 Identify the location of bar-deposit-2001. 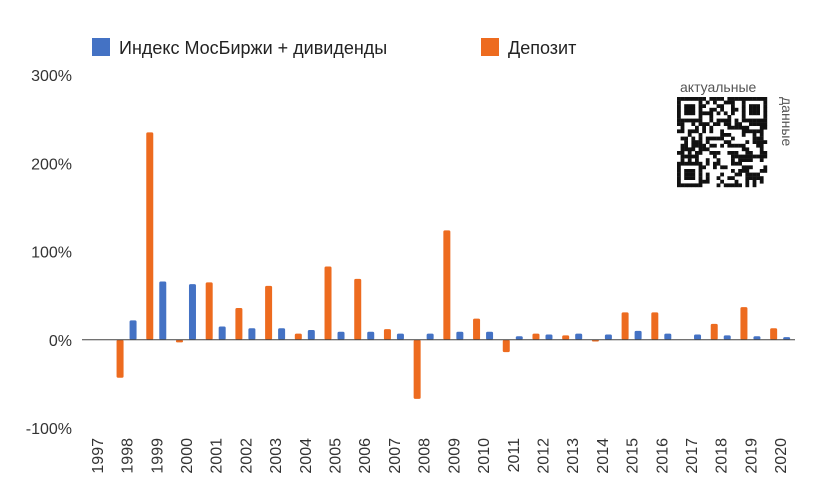
(209, 311).